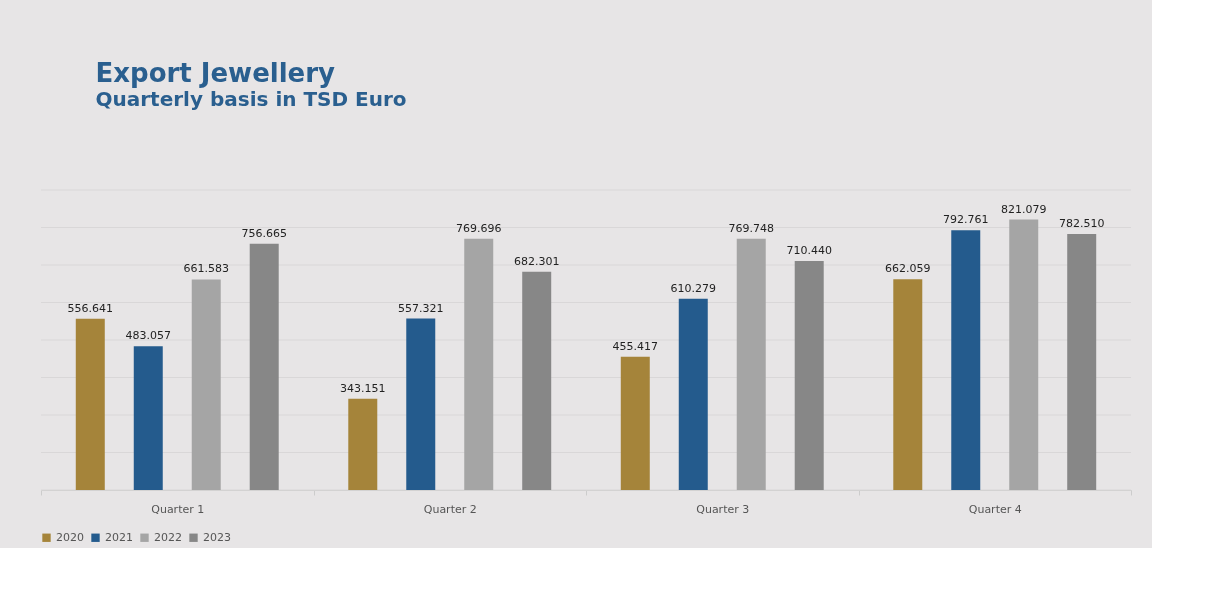 The height and width of the screenshot is (616, 1205). I want to click on data-label: 483.057, so click(148, 336).